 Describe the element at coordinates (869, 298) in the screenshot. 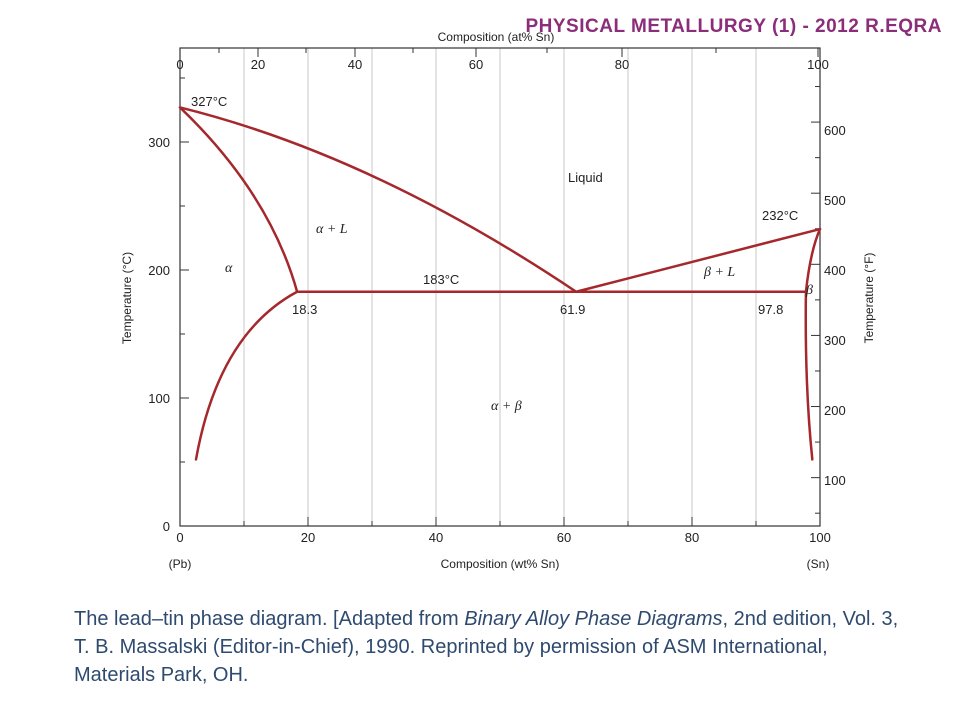

I see `right-axis-title: Temperature (°F)` at that location.